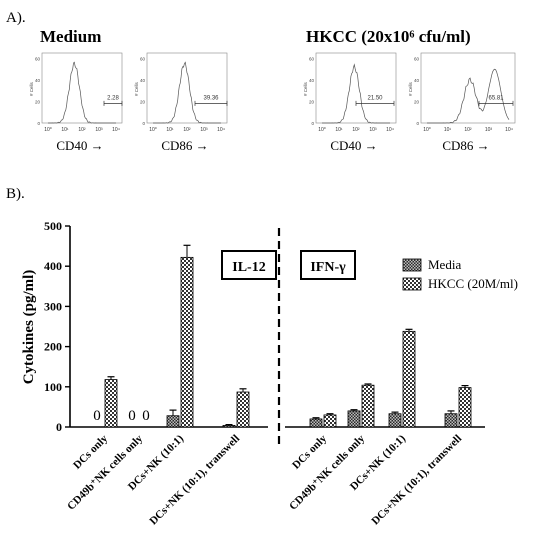 Image resolution: width=550 pixels, height=540 pixels. What do you see at coordinates (375, 98) in the screenshot?
I see `histogram-gate-value: 21.50` at bounding box center [375, 98].